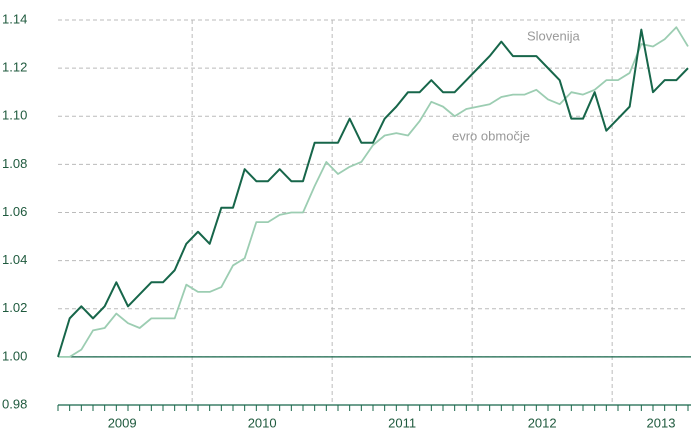 This screenshot has height=434, width=691. What do you see at coordinates (491, 135) in the screenshot?
I see `series-label: evro območje` at bounding box center [491, 135].